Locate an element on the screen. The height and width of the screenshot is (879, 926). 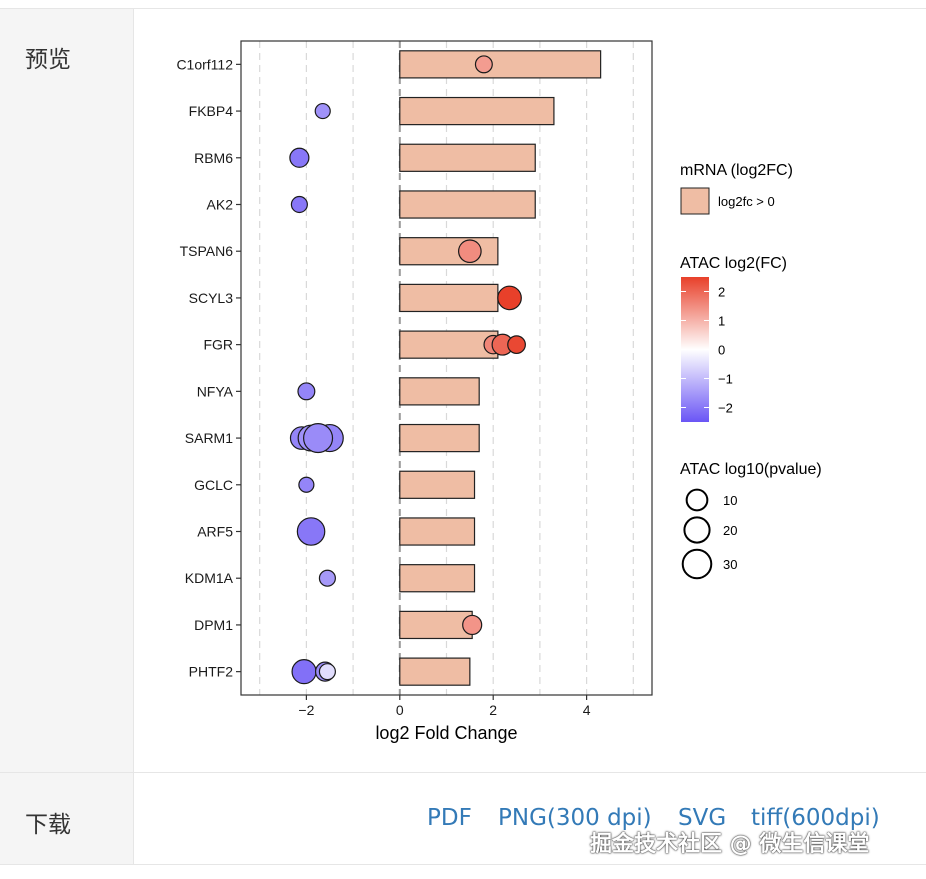
bar-kdm1a is located at coordinates (437, 578).